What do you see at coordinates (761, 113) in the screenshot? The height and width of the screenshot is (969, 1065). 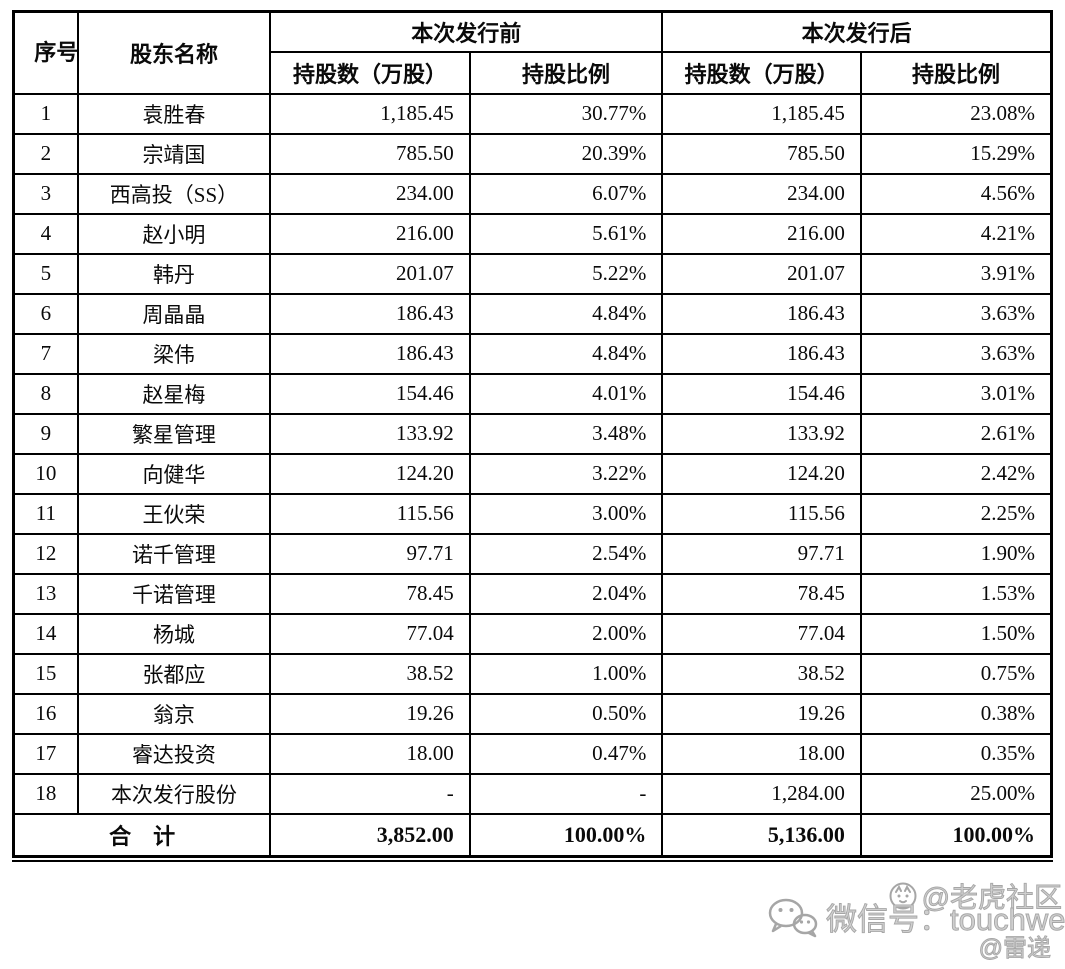 I see `row-post-shares: 1,185.45` at bounding box center [761, 113].